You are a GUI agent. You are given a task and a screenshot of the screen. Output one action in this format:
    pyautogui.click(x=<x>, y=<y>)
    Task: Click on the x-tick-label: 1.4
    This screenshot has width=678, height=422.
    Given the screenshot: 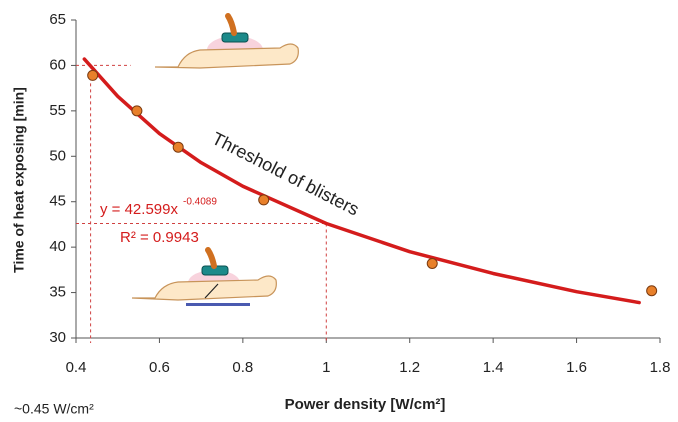 What is the action you would take?
    pyautogui.click(x=493, y=367)
    